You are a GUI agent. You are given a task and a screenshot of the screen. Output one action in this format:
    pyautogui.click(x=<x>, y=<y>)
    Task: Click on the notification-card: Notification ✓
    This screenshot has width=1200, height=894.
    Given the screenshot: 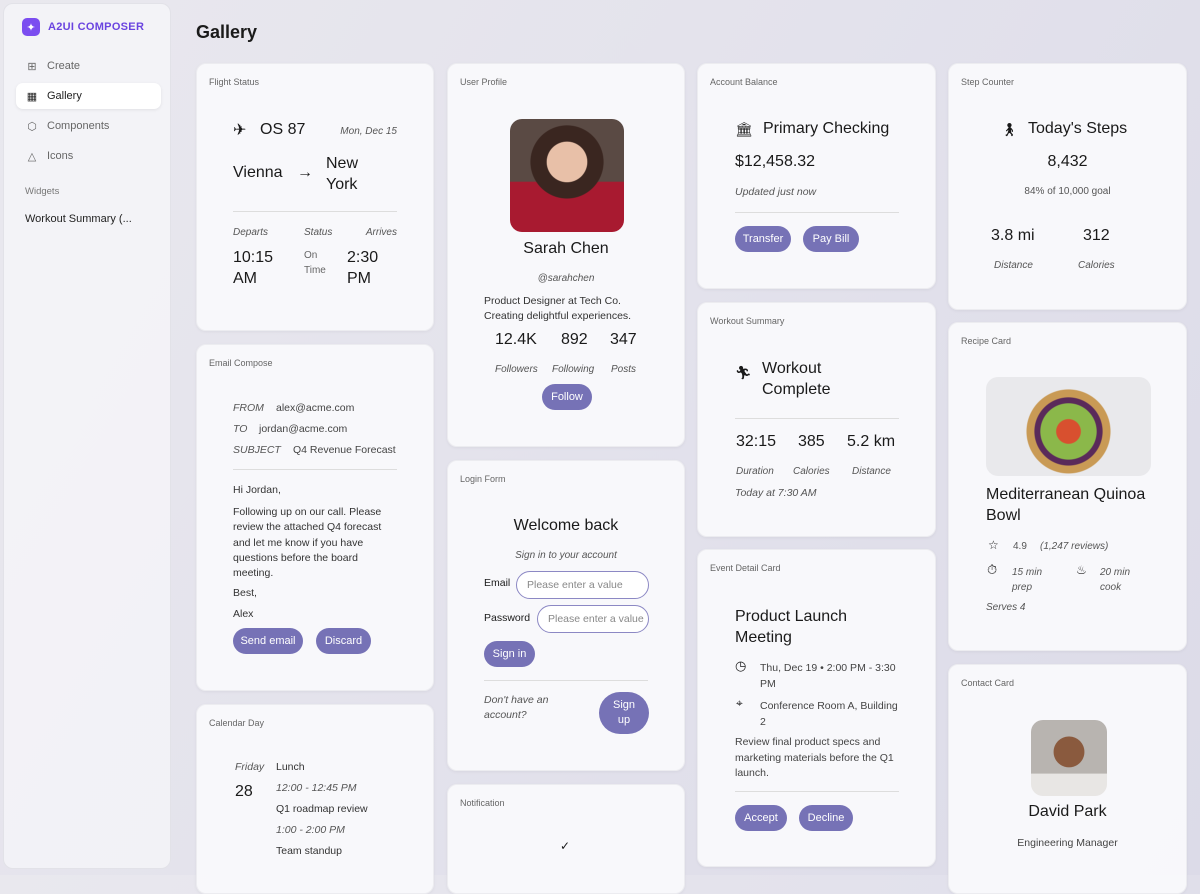 What is the action you would take?
    pyautogui.click(x=566, y=839)
    